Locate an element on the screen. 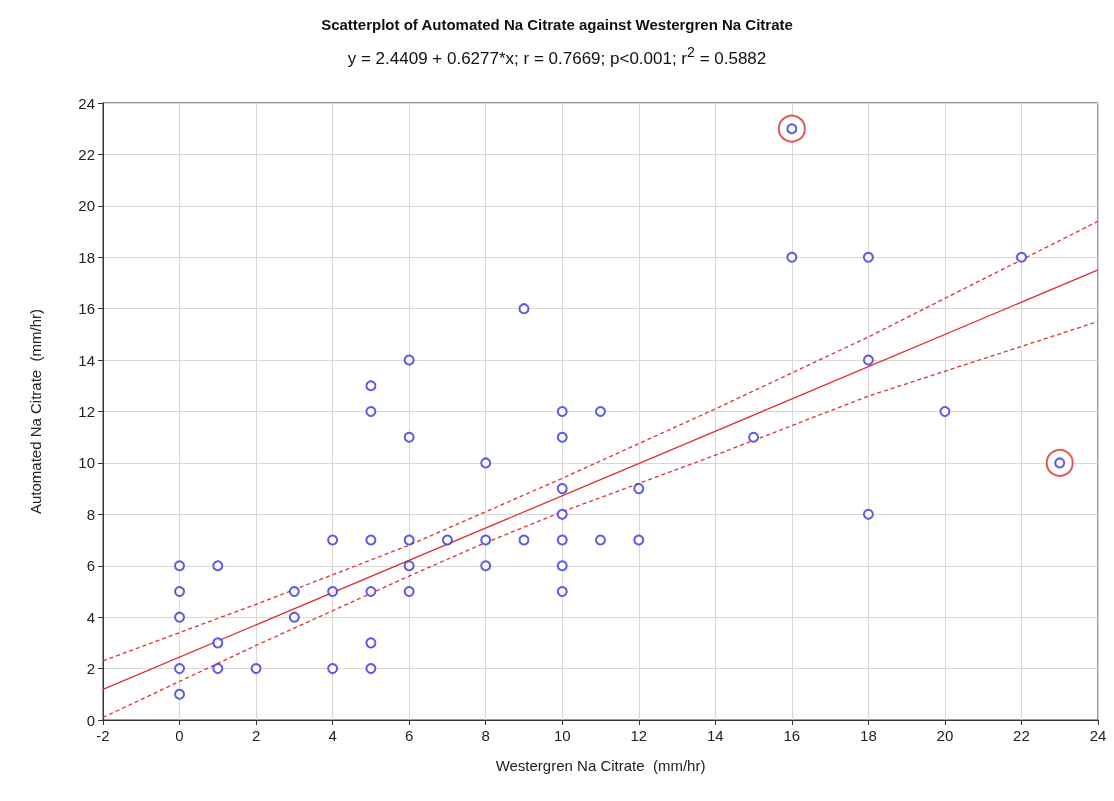  y-tick-label: 16 is located at coordinates (86, 309).